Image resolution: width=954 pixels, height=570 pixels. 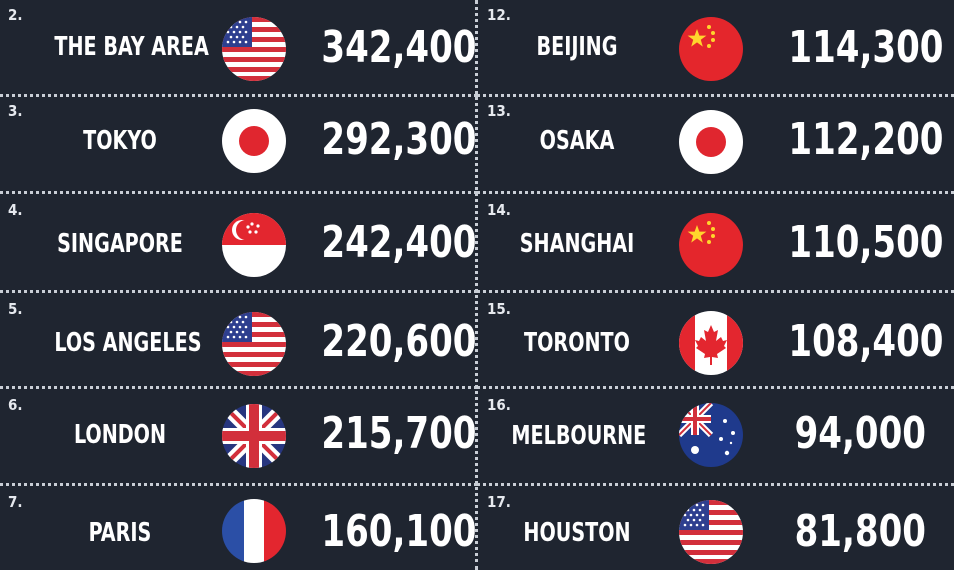 What do you see at coordinates (866, 341) in the screenshot?
I see `value: 108,400` at bounding box center [866, 341].